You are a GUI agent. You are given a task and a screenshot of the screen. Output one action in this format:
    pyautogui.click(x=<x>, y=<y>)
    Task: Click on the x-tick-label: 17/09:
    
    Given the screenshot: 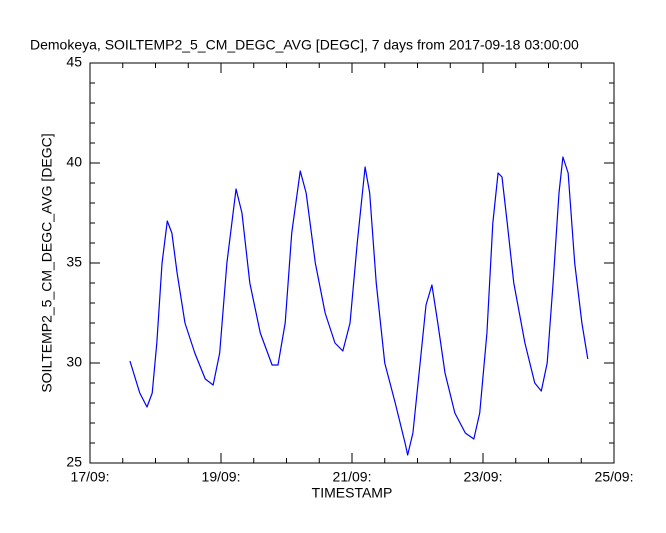 What is the action you would take?
    pyautogui.click(x=90, y=477)
    